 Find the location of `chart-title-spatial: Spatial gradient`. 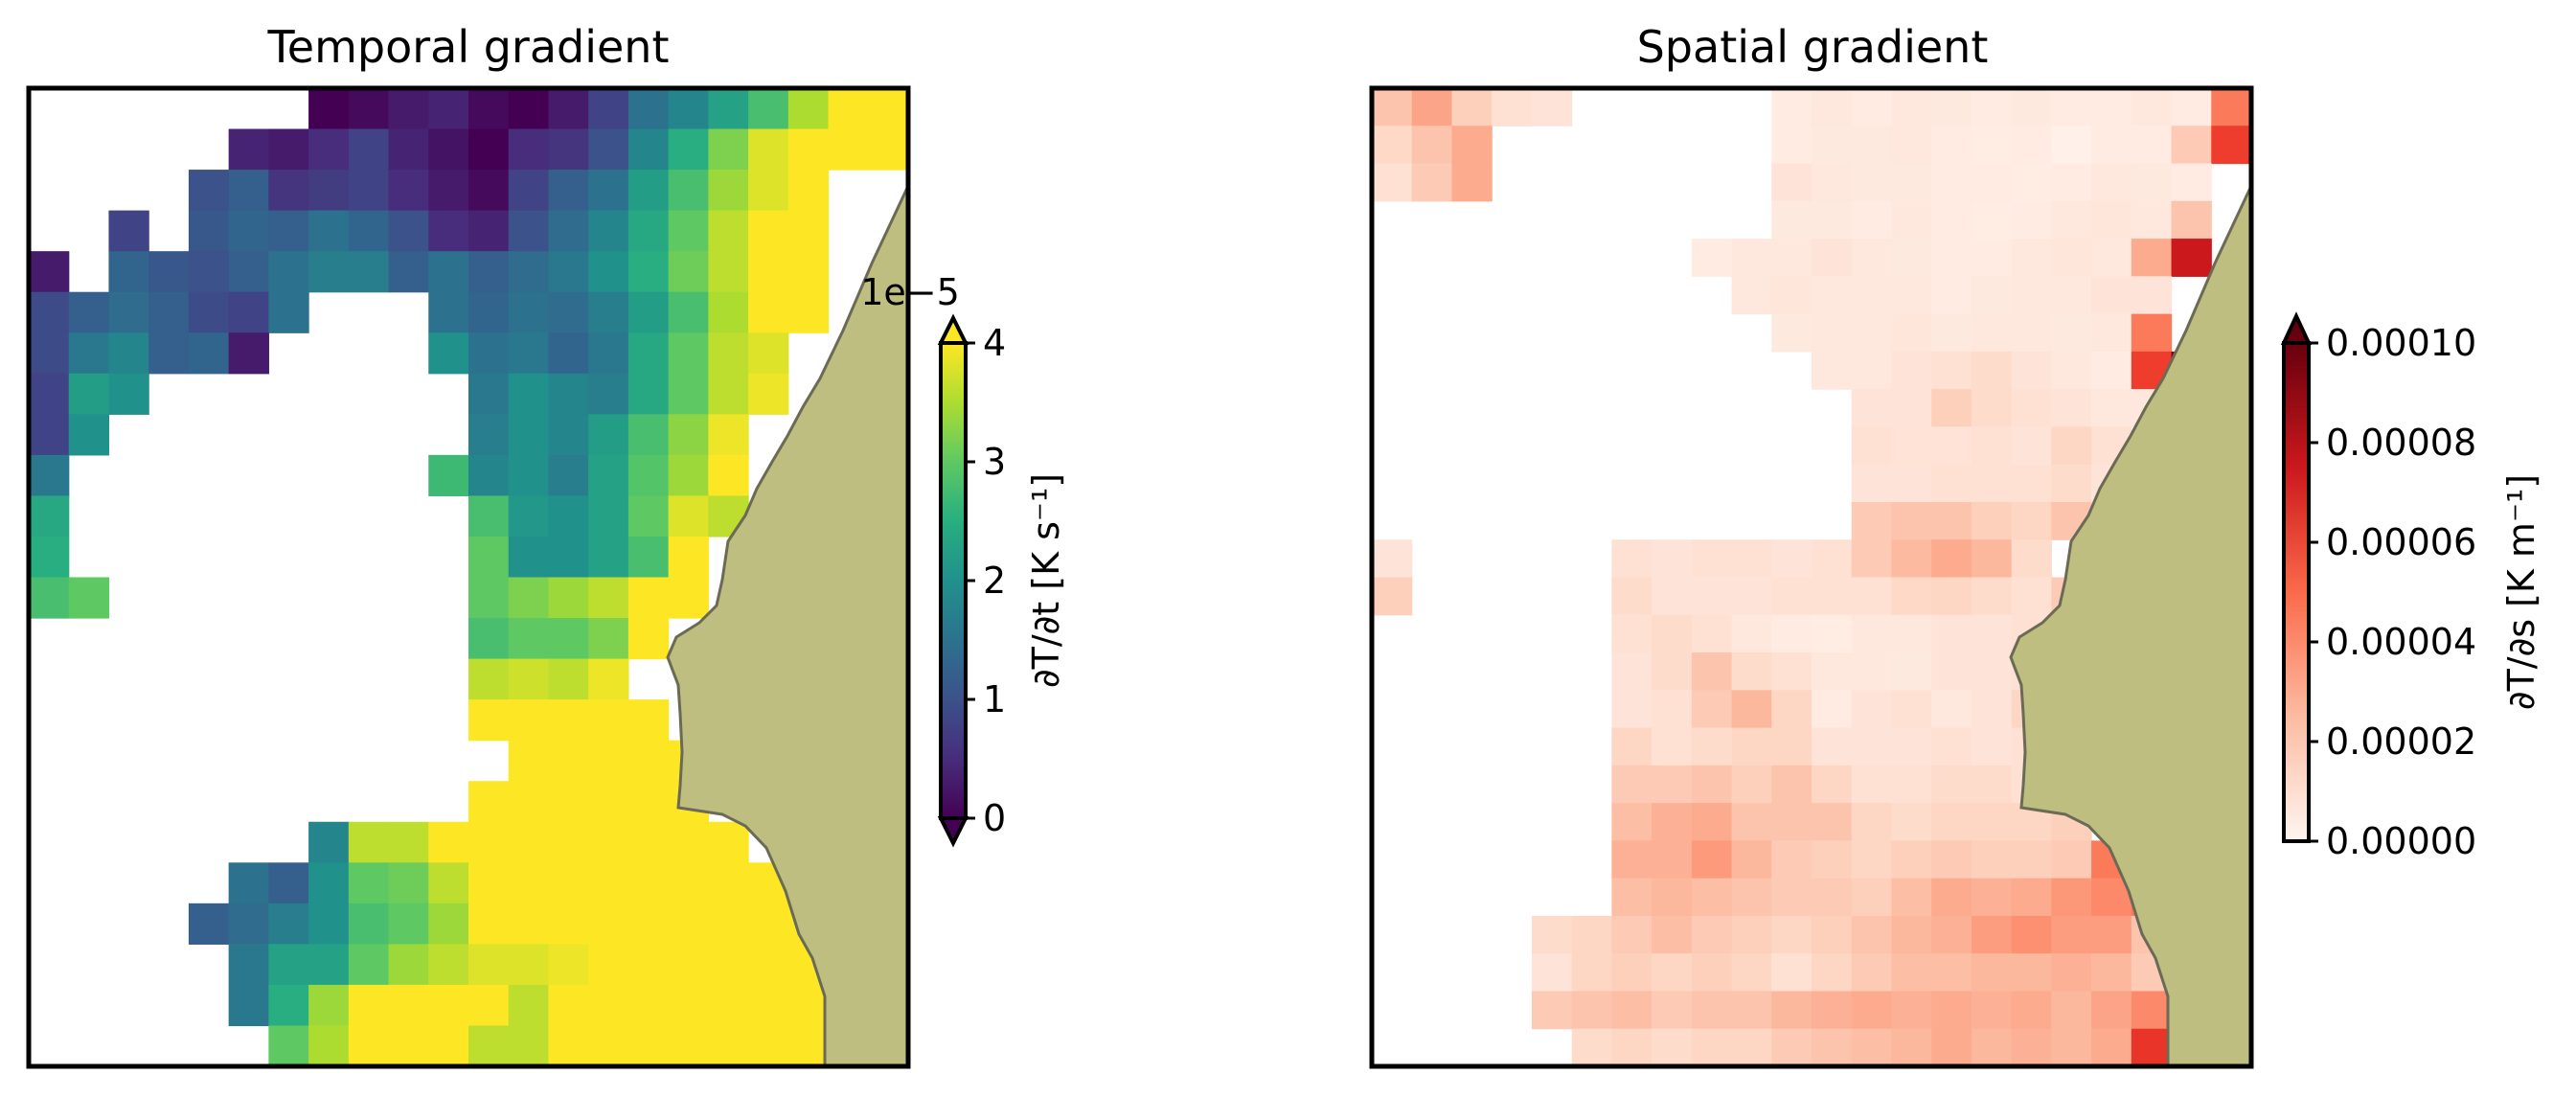

chart-title-spatial: Spatial gradient is located at coordinates (1813, 47).